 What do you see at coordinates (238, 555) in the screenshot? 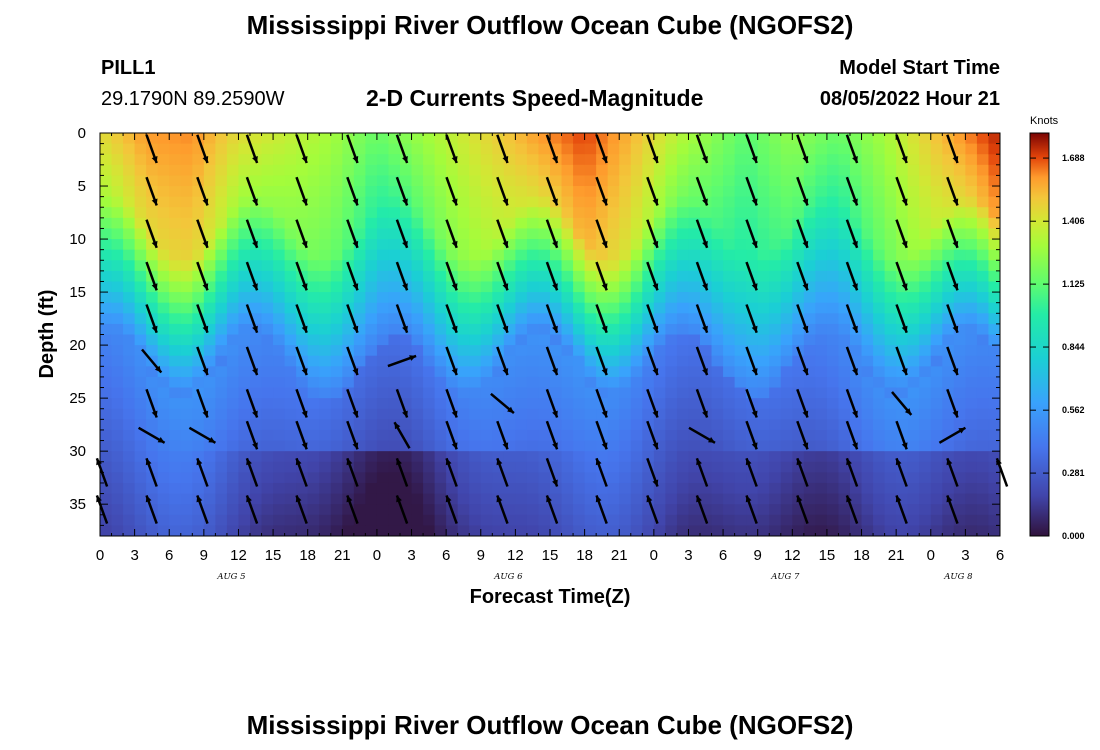
I see `x-tick-label: 12` at bounding box center [238, 555].